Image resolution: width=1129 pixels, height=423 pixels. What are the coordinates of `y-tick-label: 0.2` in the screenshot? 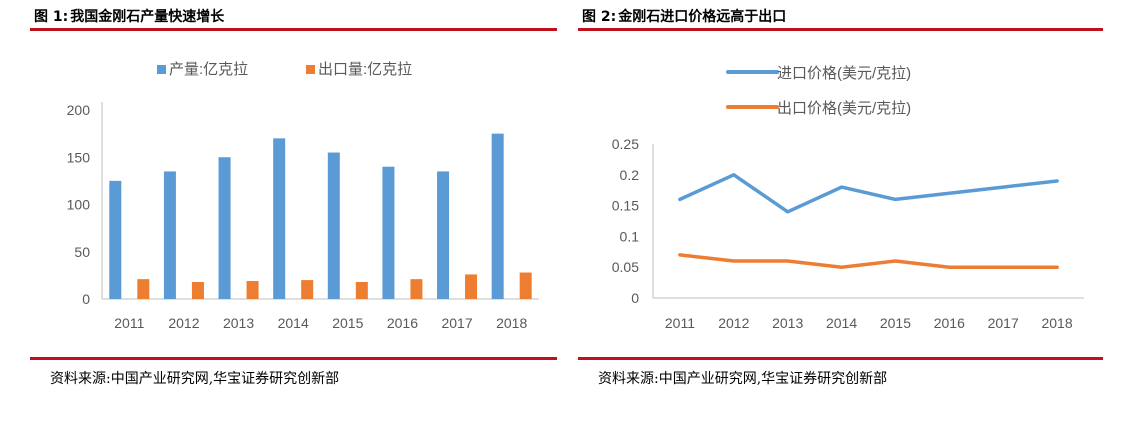 It's located at (630, 175).